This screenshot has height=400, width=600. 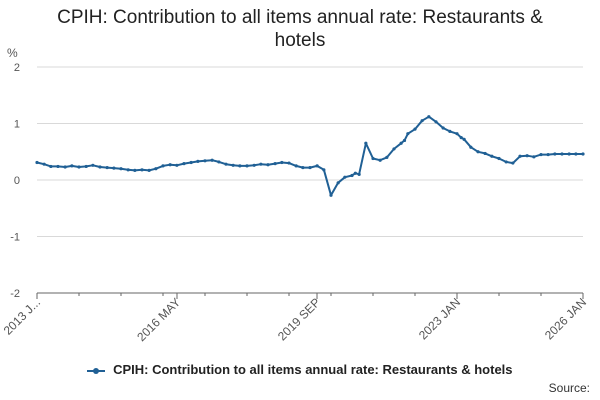 I want to click on y-axis-label: %, so click(x=12, y=53).